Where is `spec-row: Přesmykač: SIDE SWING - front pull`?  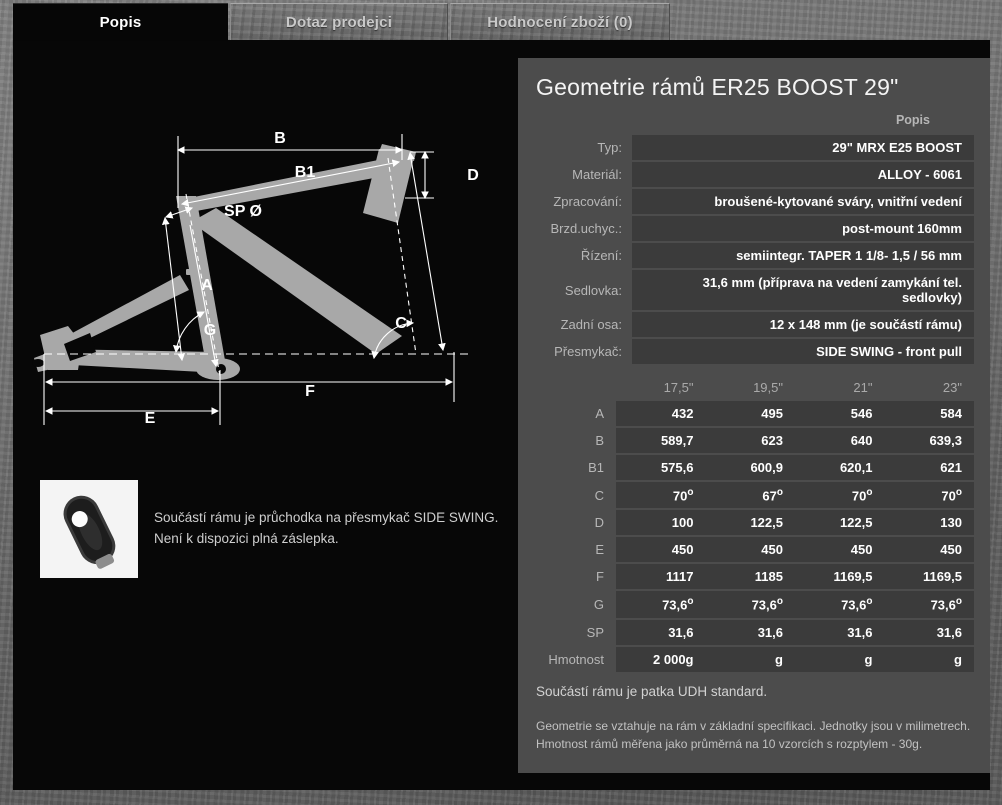 spec-row: Přesmykač: SIDE SWING - front pull is located at coordinates (754, 351).